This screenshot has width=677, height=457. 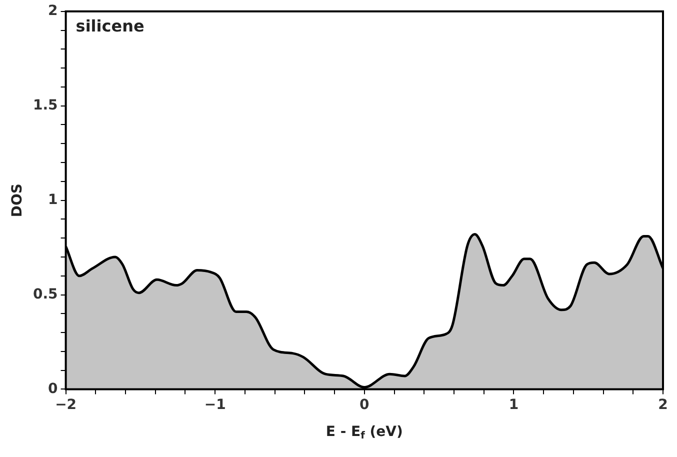 I want to click on y-axis-title: DOS, so click(x=18, y=200).